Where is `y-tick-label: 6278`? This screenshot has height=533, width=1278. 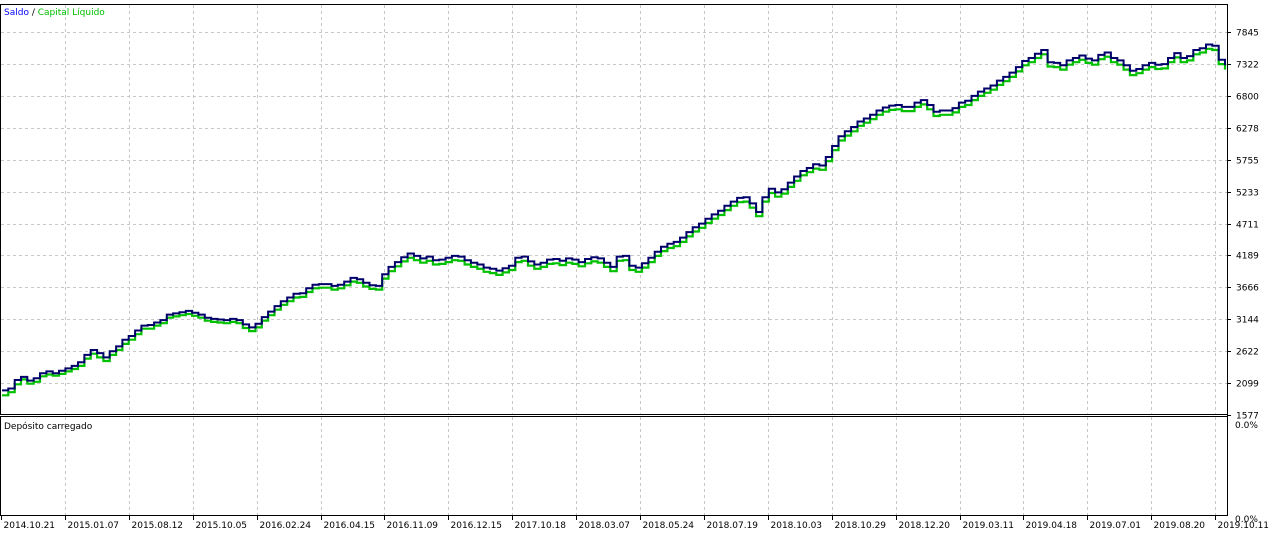
y-tick-label: 6278 is located at coordinates (1247, 130).